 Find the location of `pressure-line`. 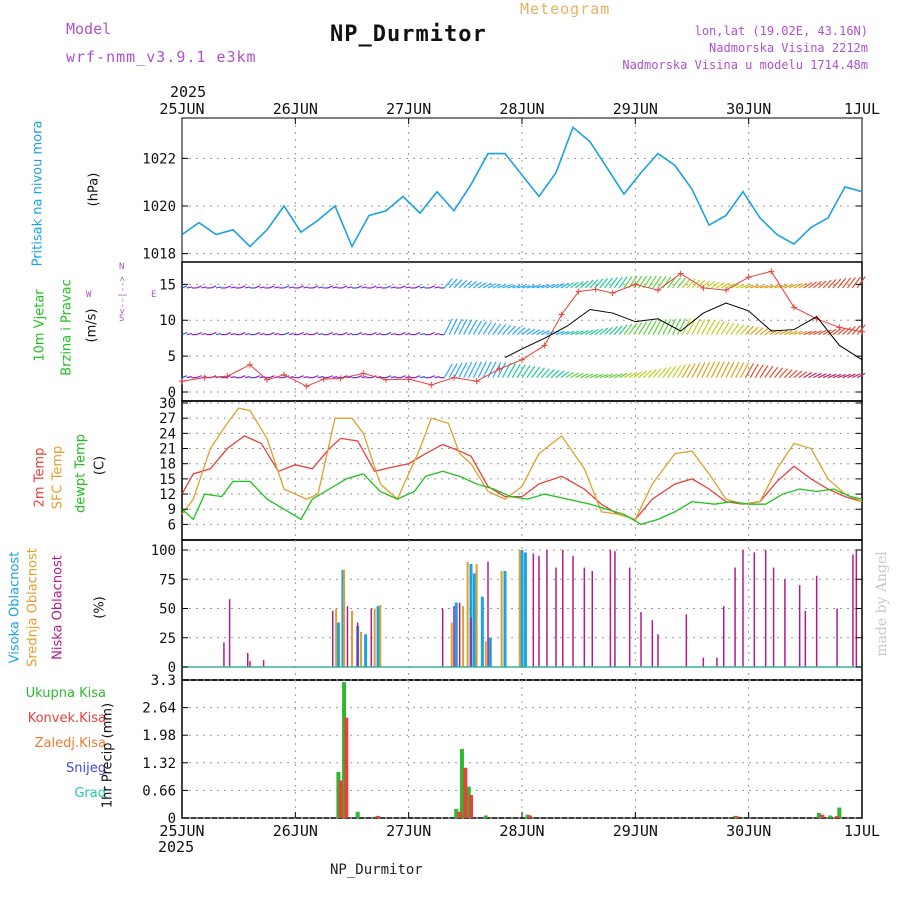

pressure-line is located at coordinates (522, 187).